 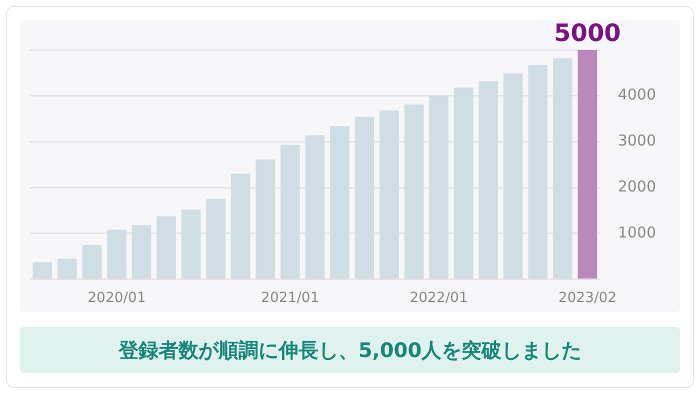 I want to click on y-tick-label: 4000, so click(x=637, y=95).